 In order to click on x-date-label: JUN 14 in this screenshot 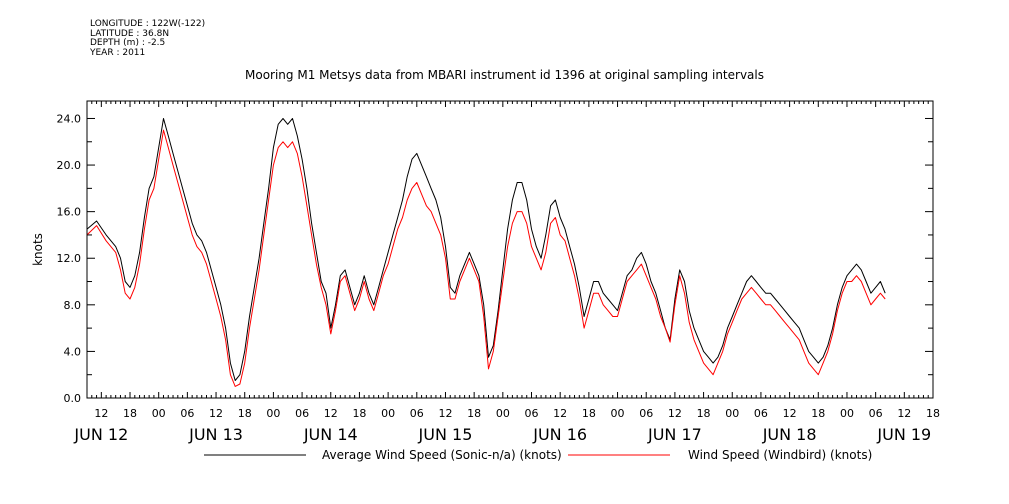, I will do `click(330, 434)`.